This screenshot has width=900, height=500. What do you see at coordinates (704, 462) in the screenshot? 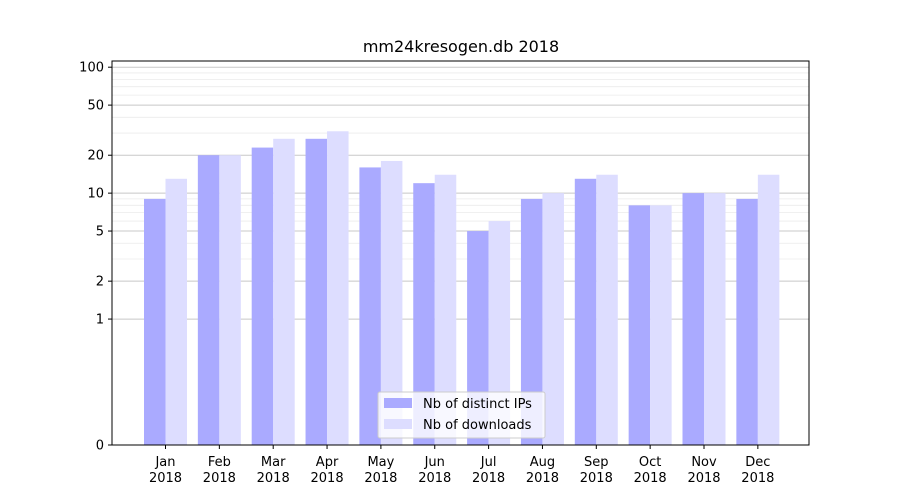
I see `x-tick-label-month: Nov` at bounding box center [704, 462].